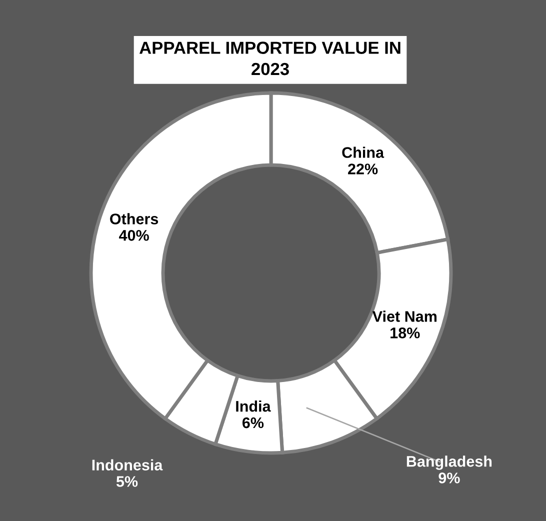  What do you see at coordinates (127, 464) in the screenshot?
I see `slice-label: Indonesia` at bounding box center [127, 464].